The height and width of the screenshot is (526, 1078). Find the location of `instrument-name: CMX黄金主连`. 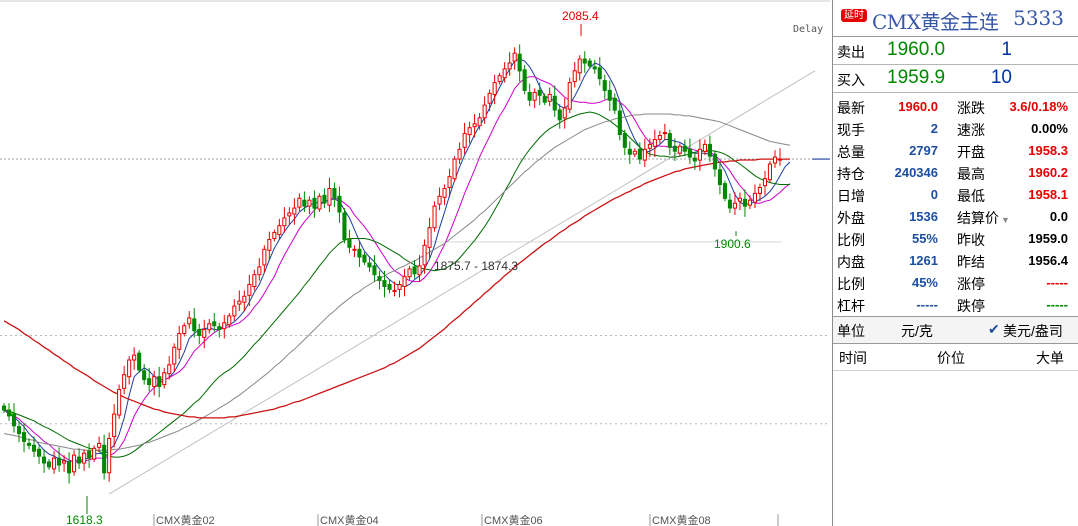

instrument-name: CMX黄金主连 is located at coordinates (935, 22).